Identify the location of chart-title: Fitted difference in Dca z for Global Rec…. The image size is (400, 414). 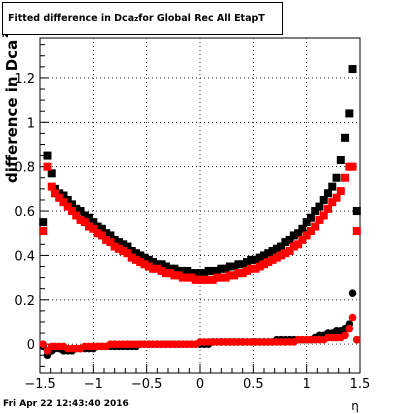
(142, 18).